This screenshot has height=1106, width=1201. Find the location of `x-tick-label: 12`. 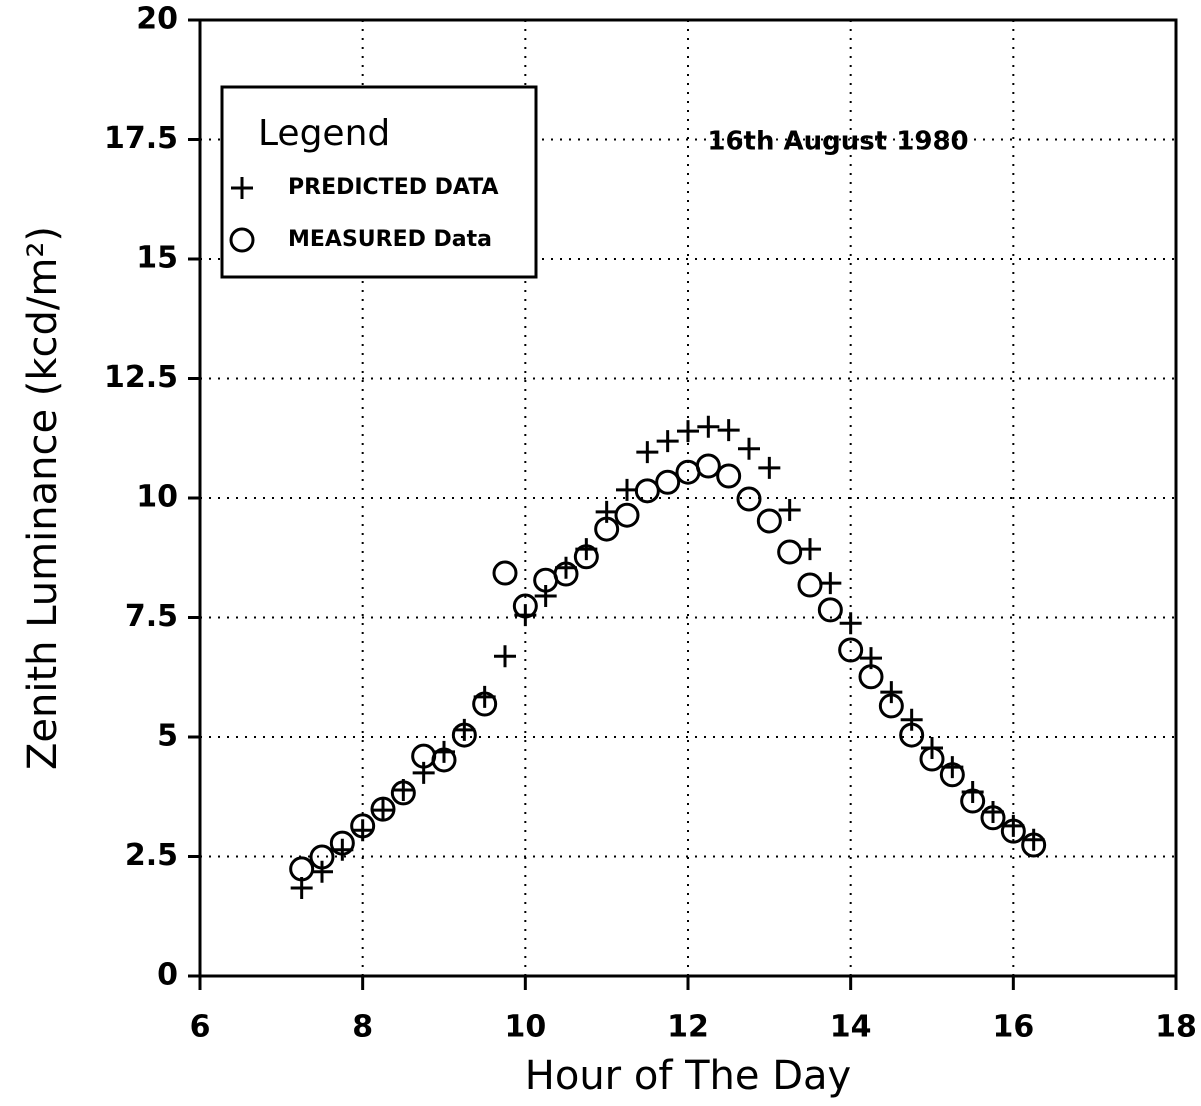

x-tick-label: 12 is located at coordinates (688, 1027).